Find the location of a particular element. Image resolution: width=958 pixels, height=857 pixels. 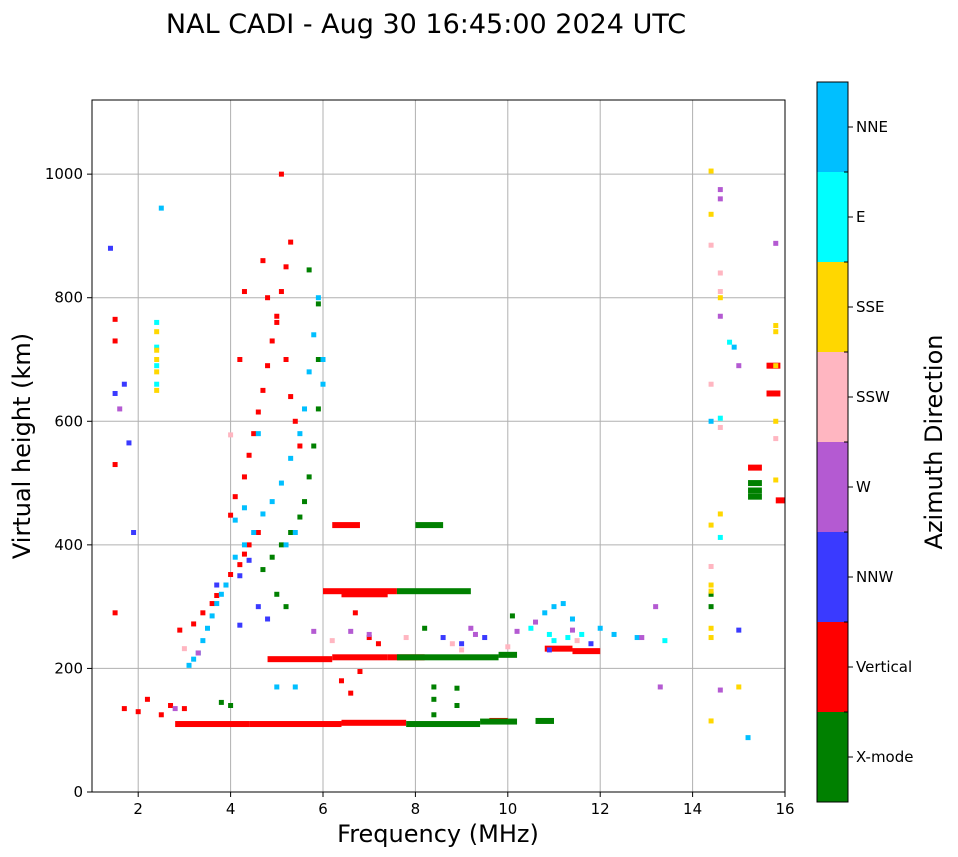

colorbar-swatch-vertical is located at coordinates (832, 667).